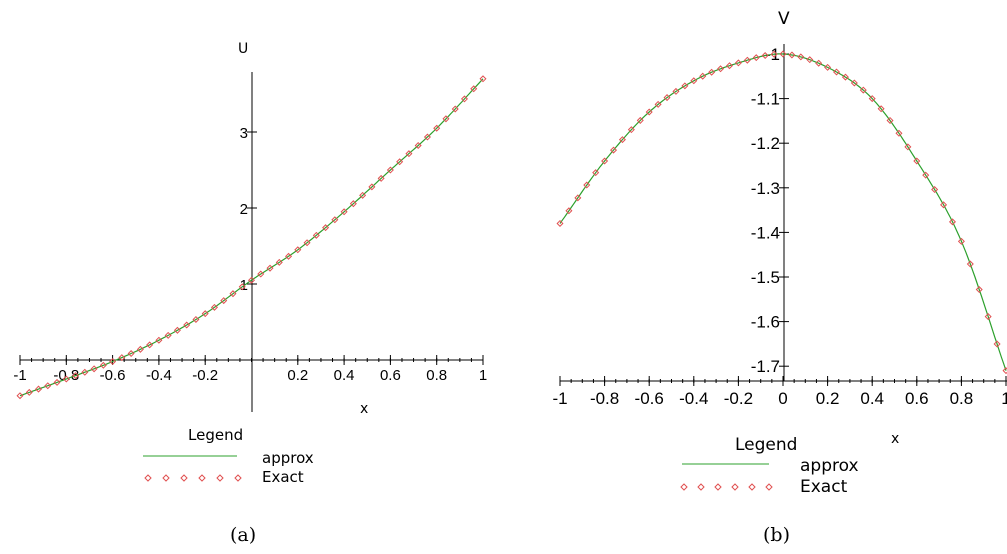 The height and width of the screenshot is (554, 1007). I want to click on x-tick-label-b-4: -0.2, so click(738, 398).